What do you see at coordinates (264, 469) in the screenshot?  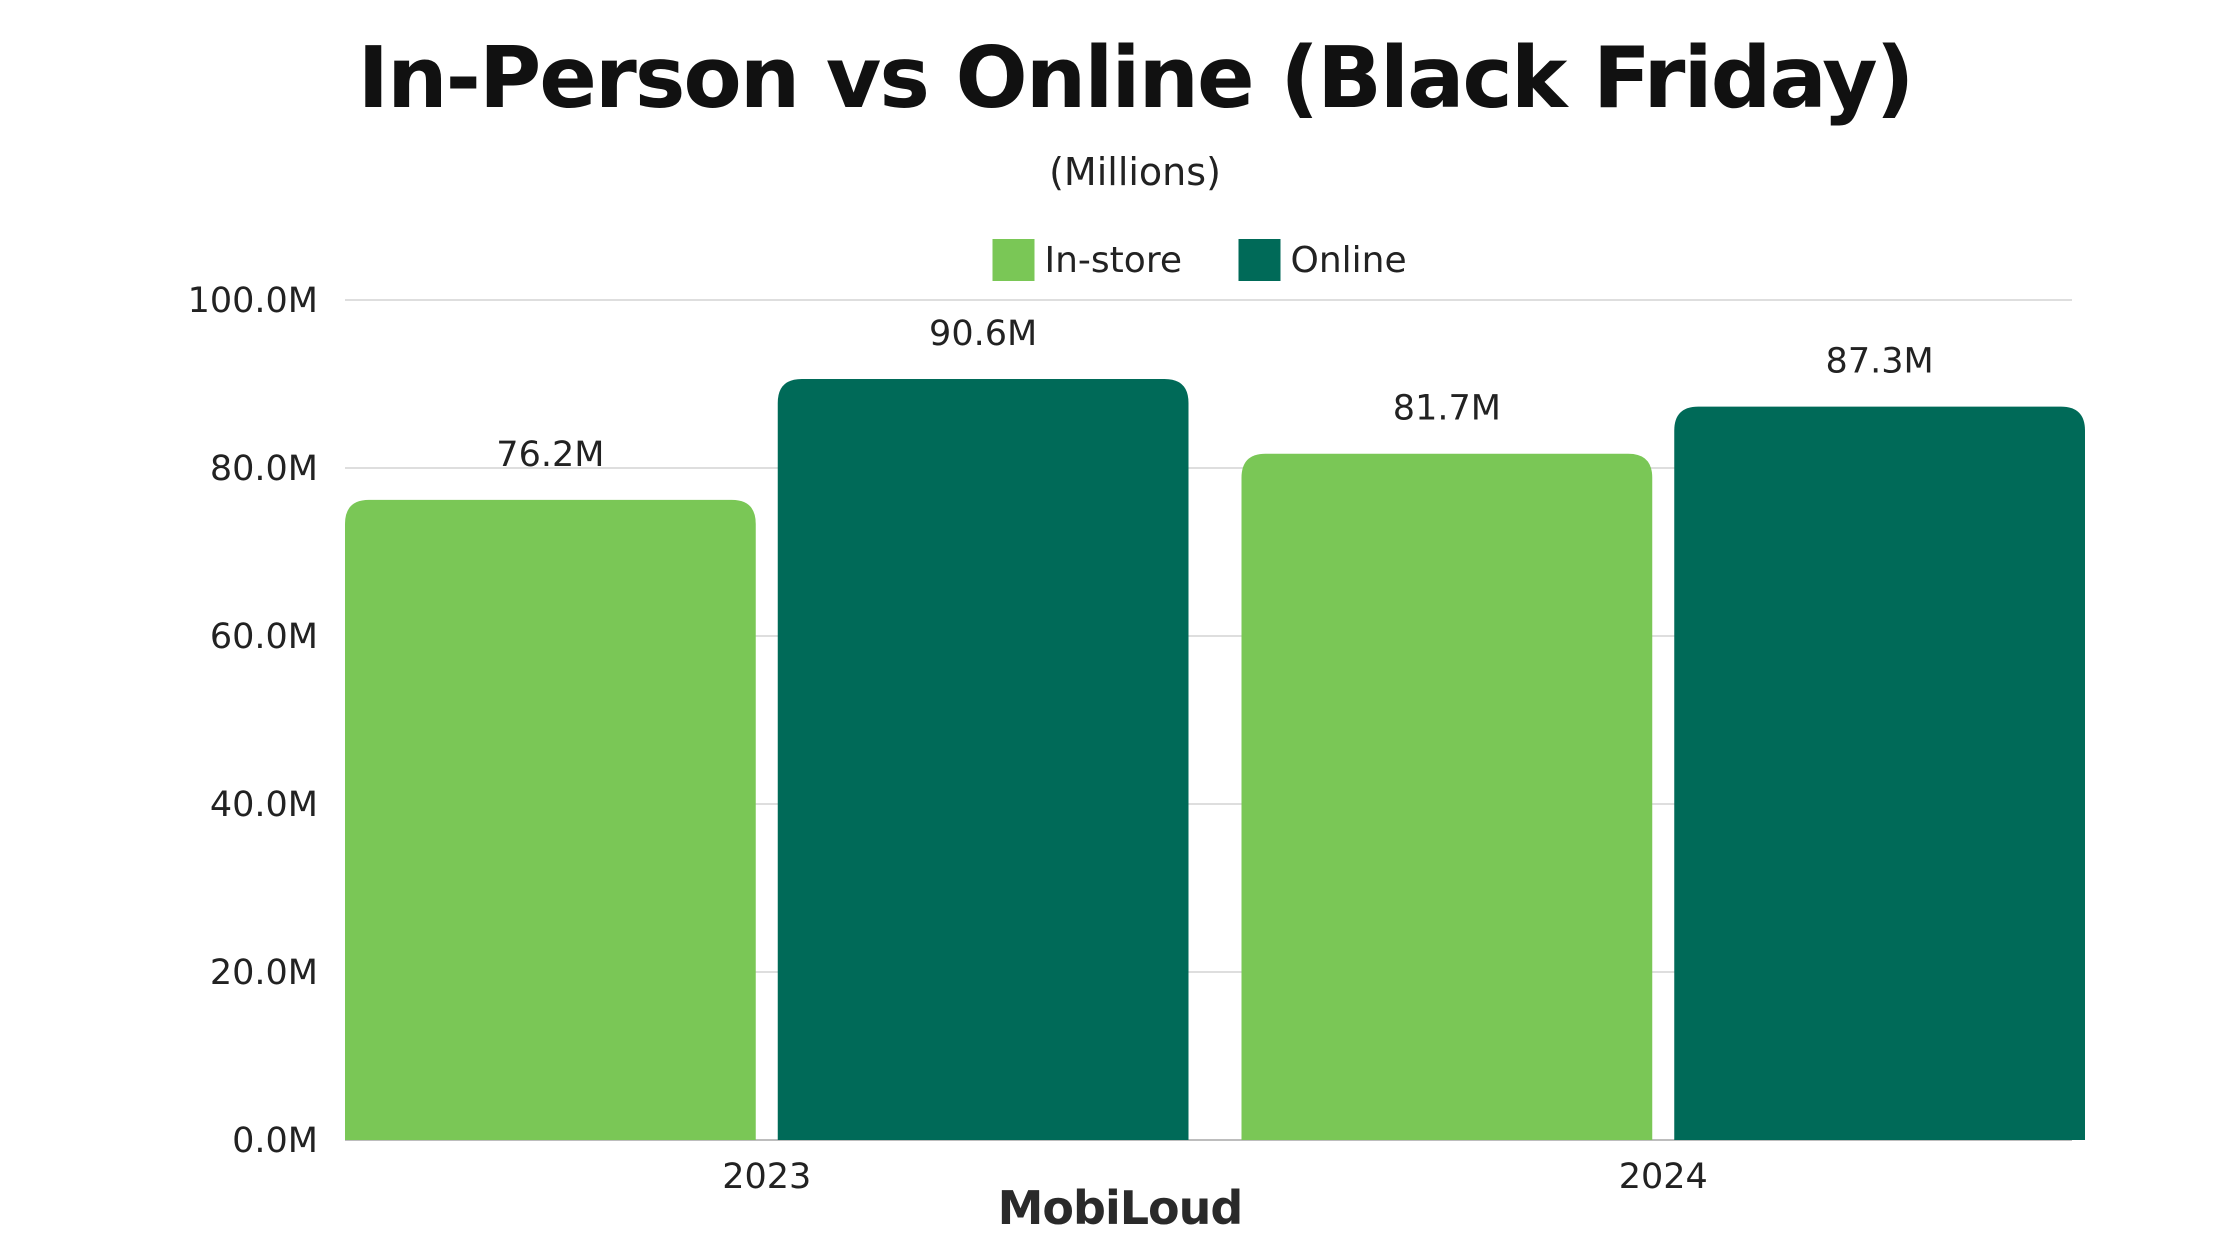 I see `y-tick-label: 80.0M` at bounding box center [264, 469].